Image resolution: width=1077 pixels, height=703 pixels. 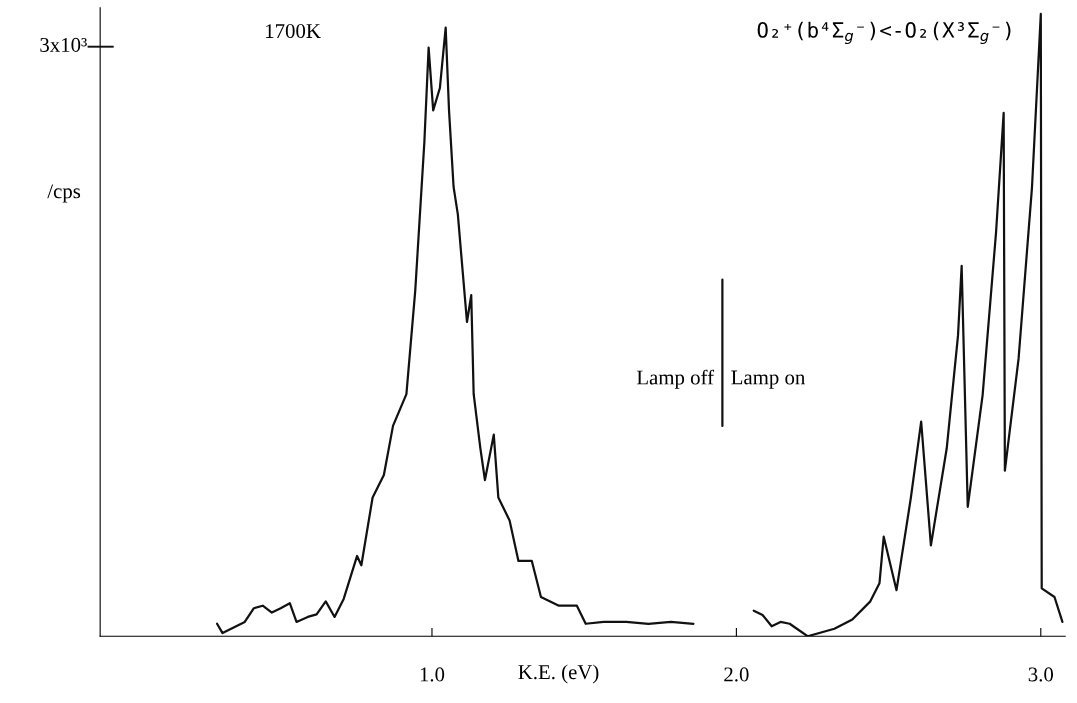 What do you see at coordinates (1041, 674) in the screenshot?
I see `x-tick-label: 3.0` at bounding box center [1041, 674].